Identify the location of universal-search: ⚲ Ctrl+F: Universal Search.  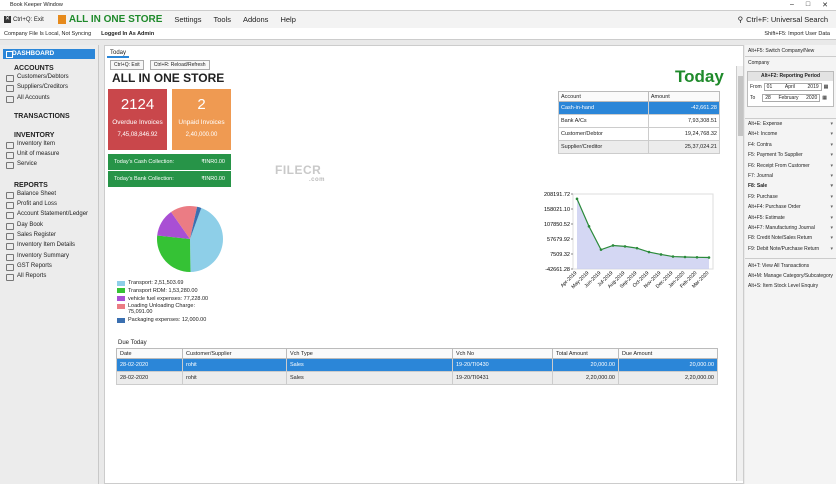
(783, 19).